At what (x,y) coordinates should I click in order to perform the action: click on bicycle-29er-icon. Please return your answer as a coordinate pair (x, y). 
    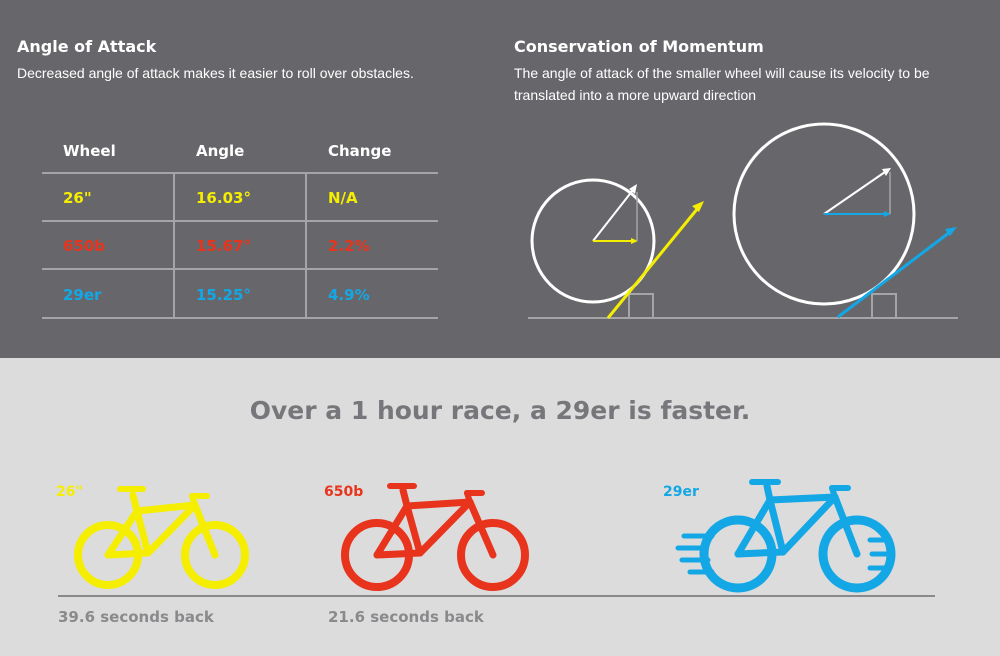
    Looking at the image, I should click on (797, 536).